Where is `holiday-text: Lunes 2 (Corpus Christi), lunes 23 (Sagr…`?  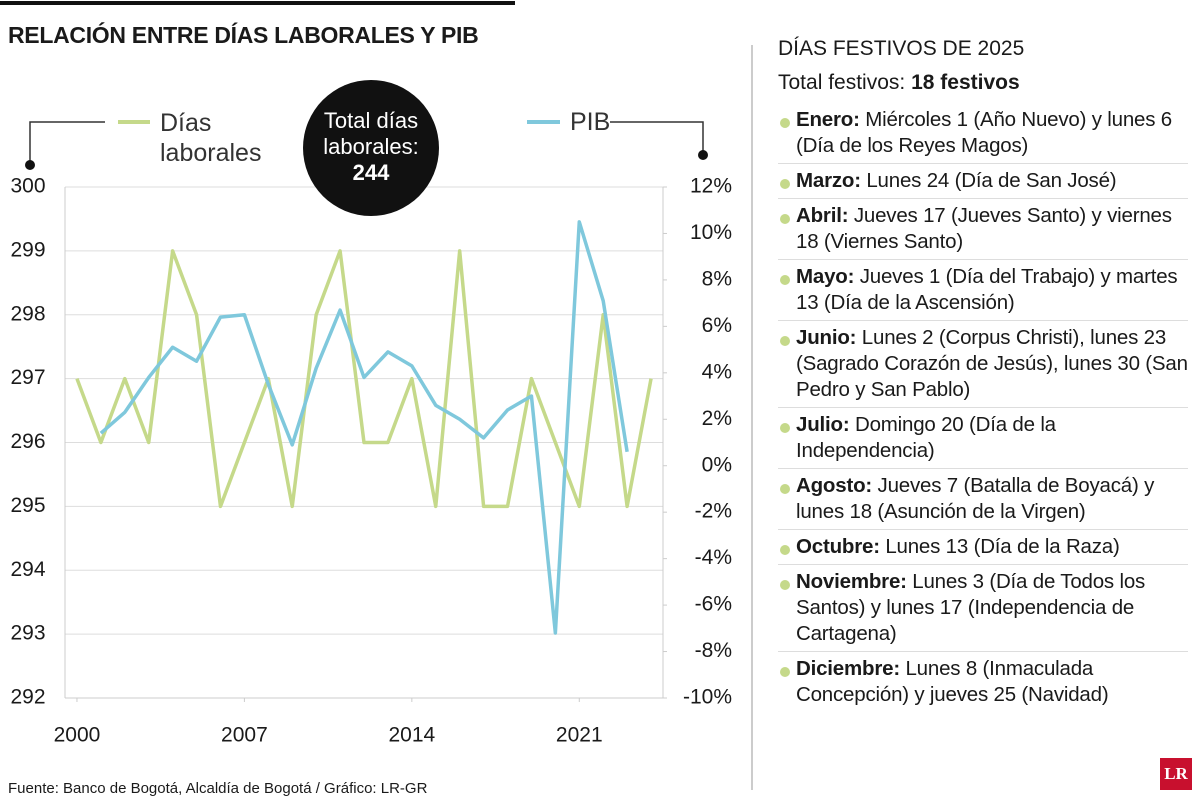
holiday-text: Lunes 2 (Corpus Christi), lunes 23 (Sagr… is located at coordinates (992, 363).